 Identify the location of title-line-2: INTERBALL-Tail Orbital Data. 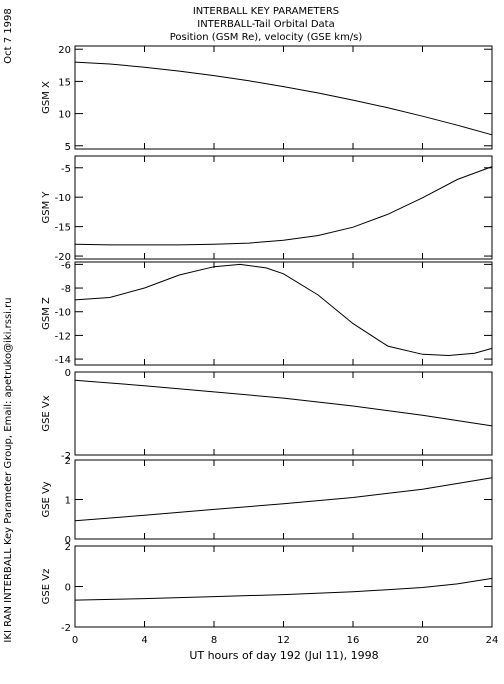
(265, 24).